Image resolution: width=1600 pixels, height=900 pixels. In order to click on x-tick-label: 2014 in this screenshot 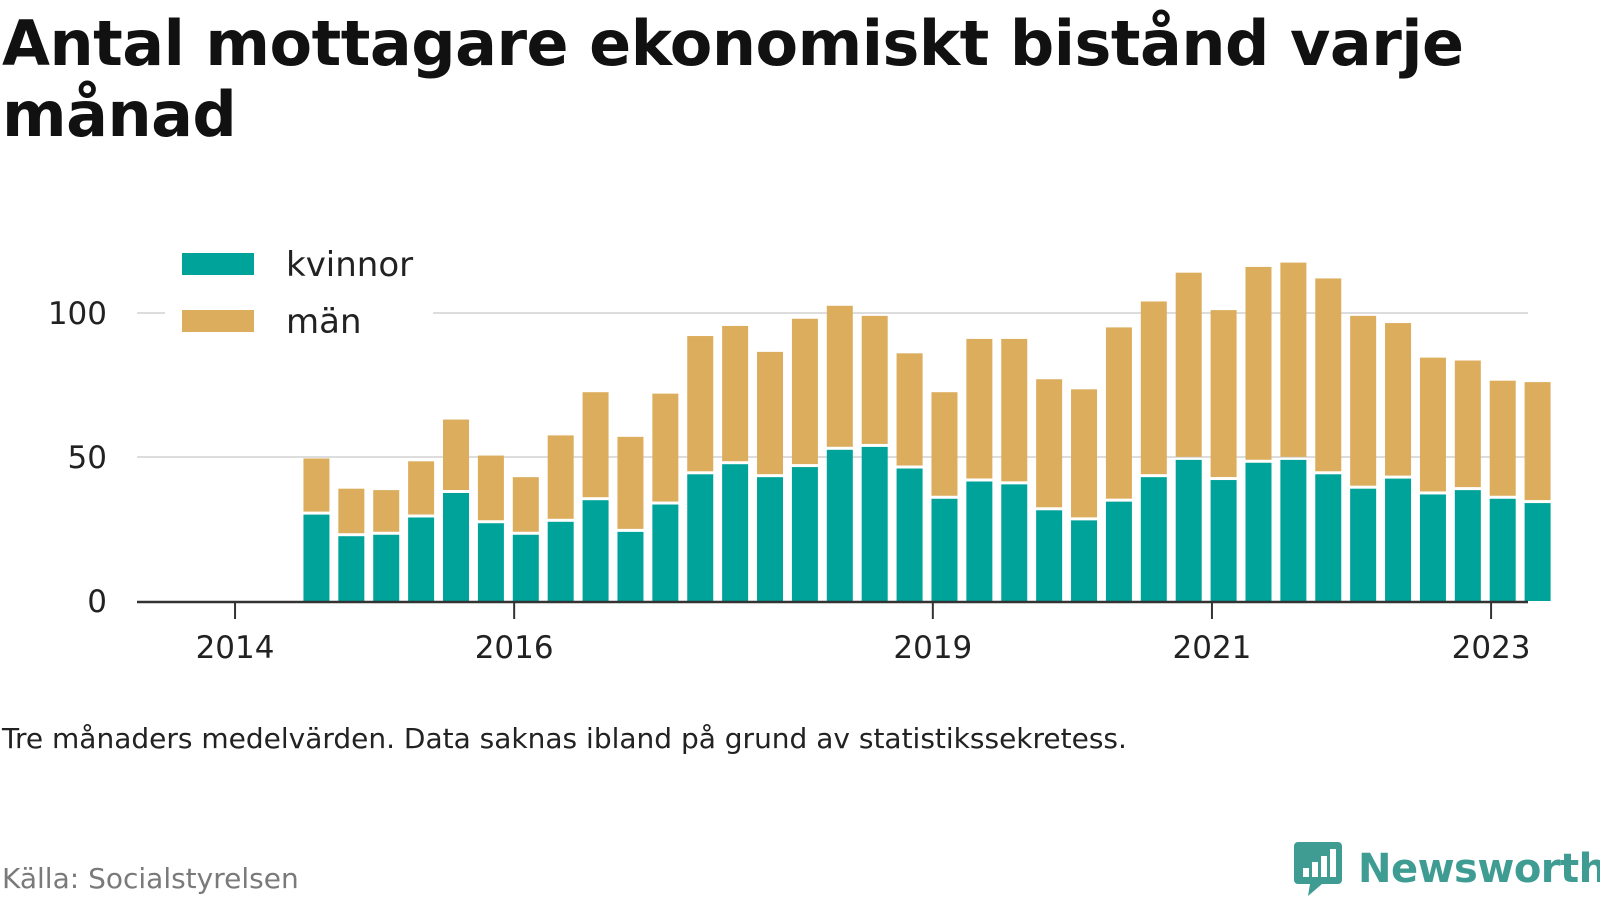, I will do `click(235, 648)`.